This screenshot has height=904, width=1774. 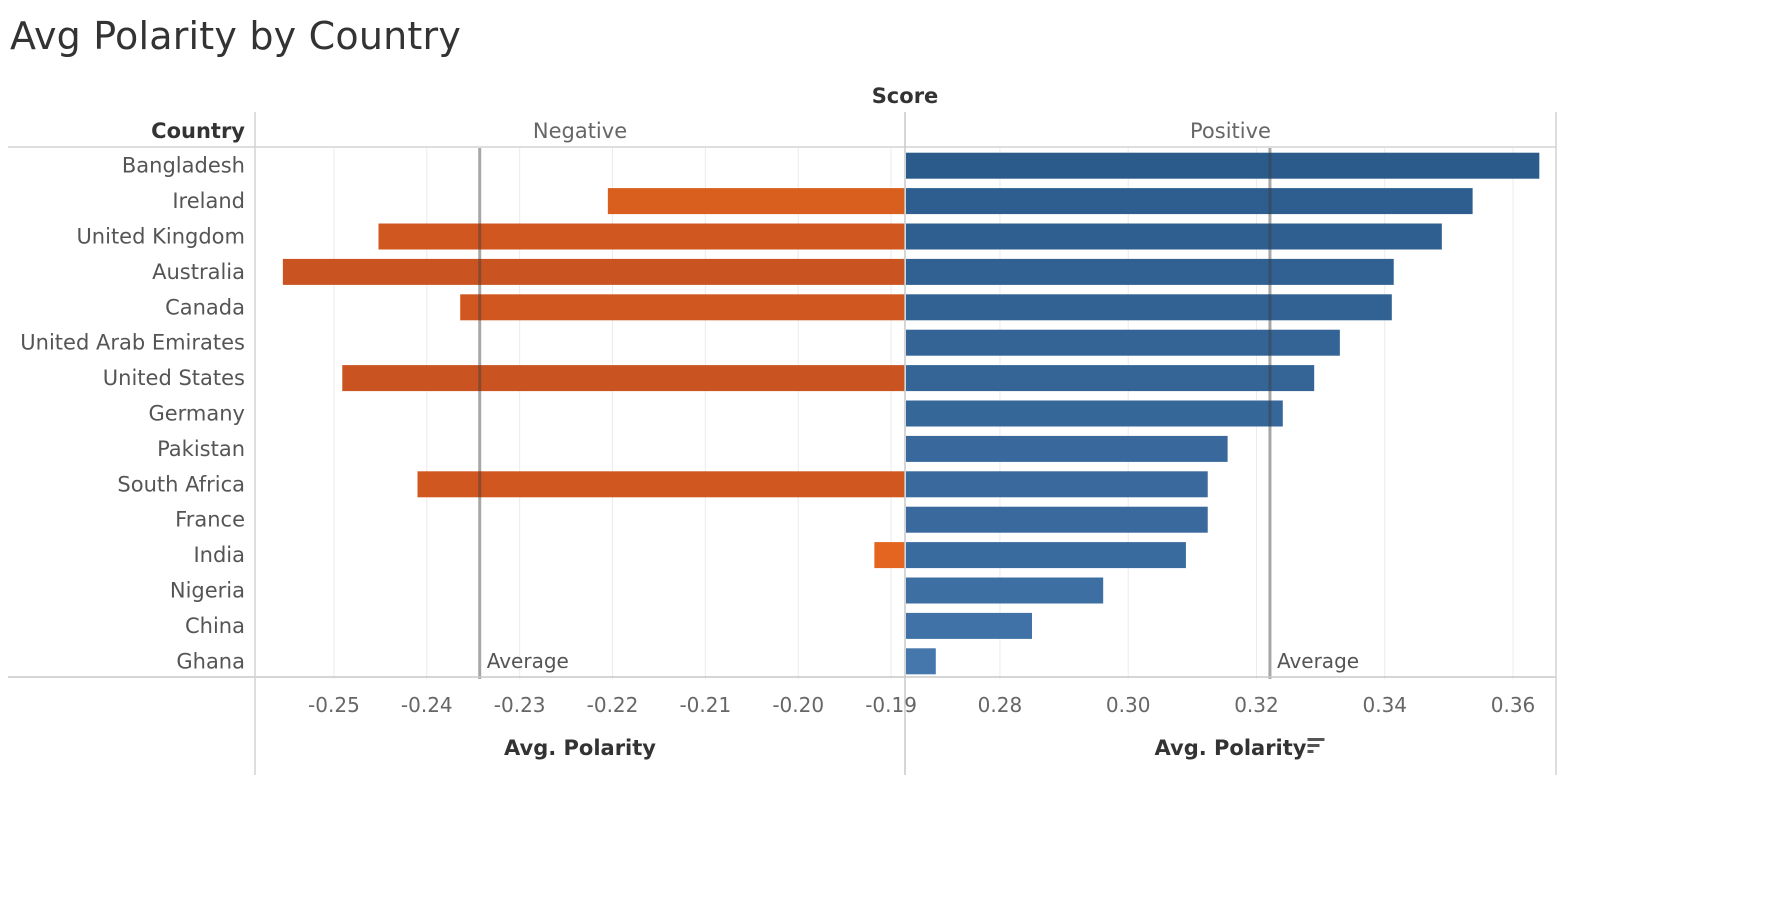 What do you see at coordinates (1000, 705) in the screenshot?
I see `tick-label: 0.28` at bounding box center [1000, 705].